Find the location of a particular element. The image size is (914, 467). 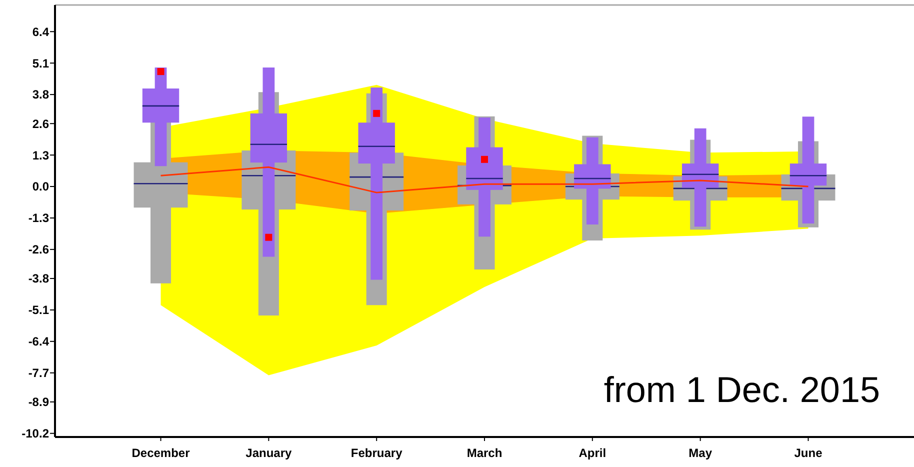

x-tick-label: February is located at coordinates (376, 453).